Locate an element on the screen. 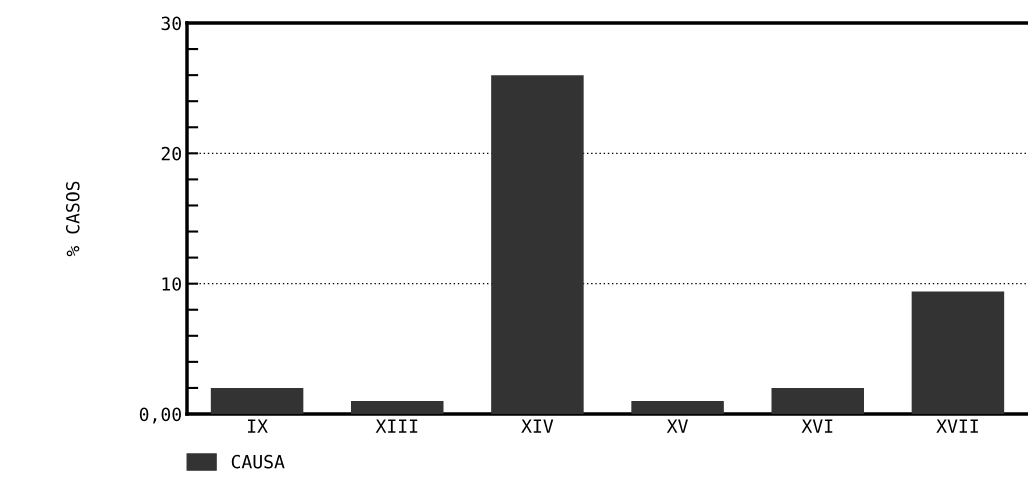 The width and height of the screenshot is (1028, 492). y-tick-label: 10 is located at coordinates (171, 284).